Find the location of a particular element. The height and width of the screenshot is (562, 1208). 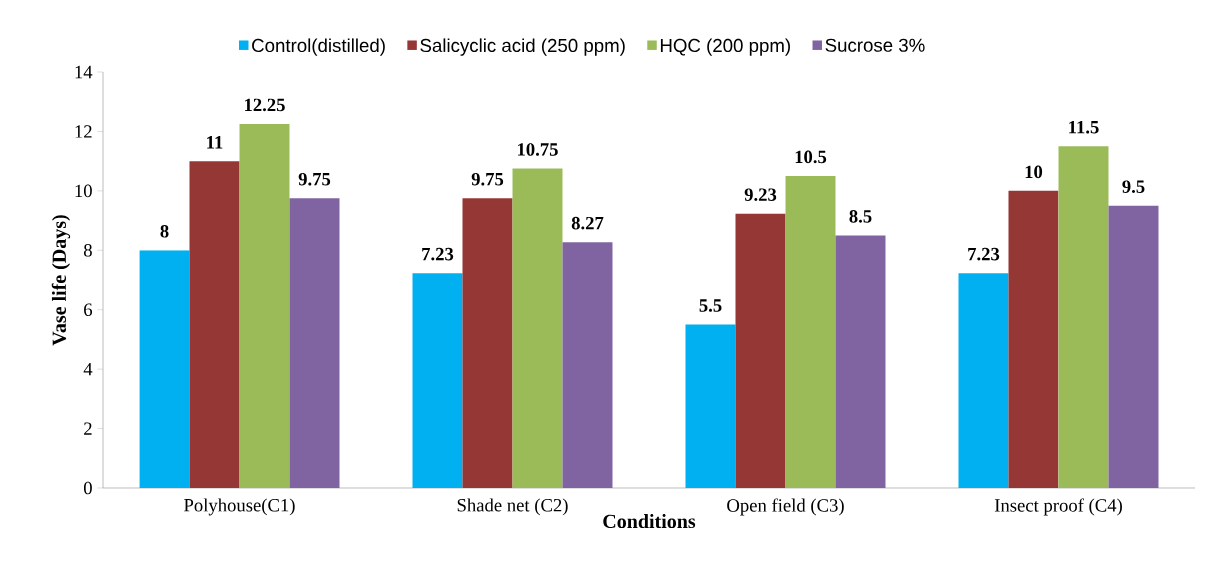

data-label: 10.75 is located at coordinates (538, 149).